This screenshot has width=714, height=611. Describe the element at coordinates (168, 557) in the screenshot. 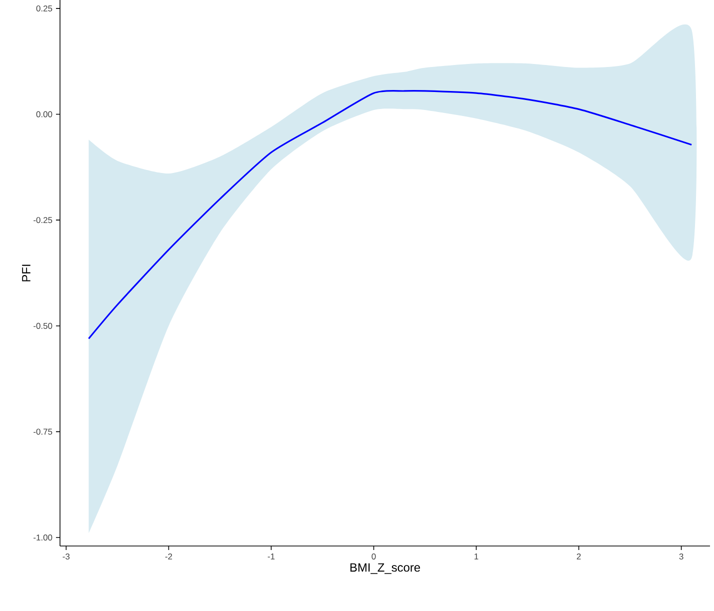

I see `x-tick-label: -2` at that location.